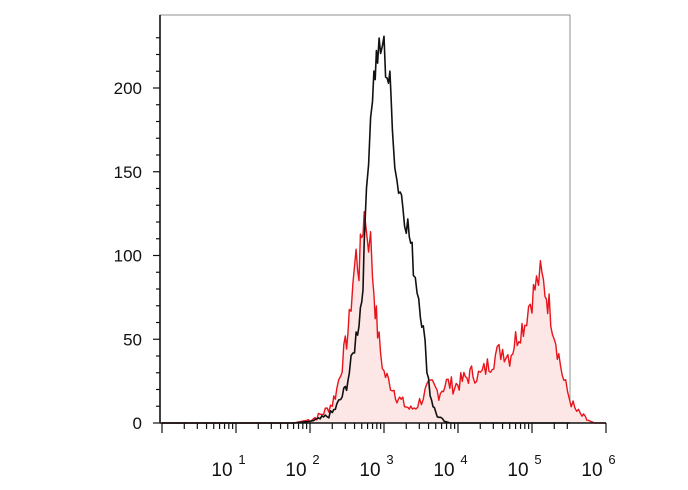 The image size is (688, 490). I want to click on y-tick-label: 0, so click(137, 423).